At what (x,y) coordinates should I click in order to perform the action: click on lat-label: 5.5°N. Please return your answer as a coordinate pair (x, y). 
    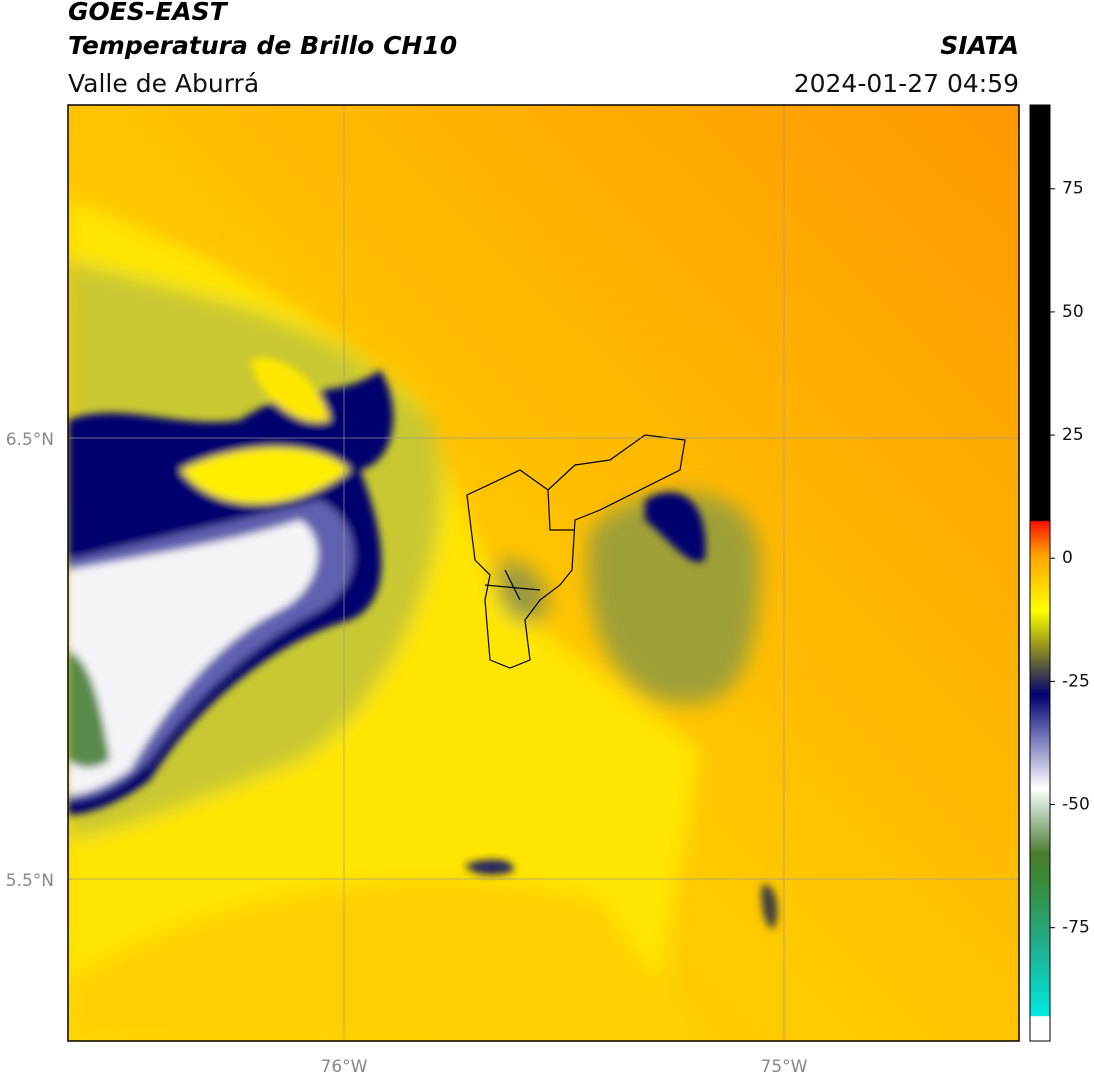
    Looking at the image, I should click on (30, 881).